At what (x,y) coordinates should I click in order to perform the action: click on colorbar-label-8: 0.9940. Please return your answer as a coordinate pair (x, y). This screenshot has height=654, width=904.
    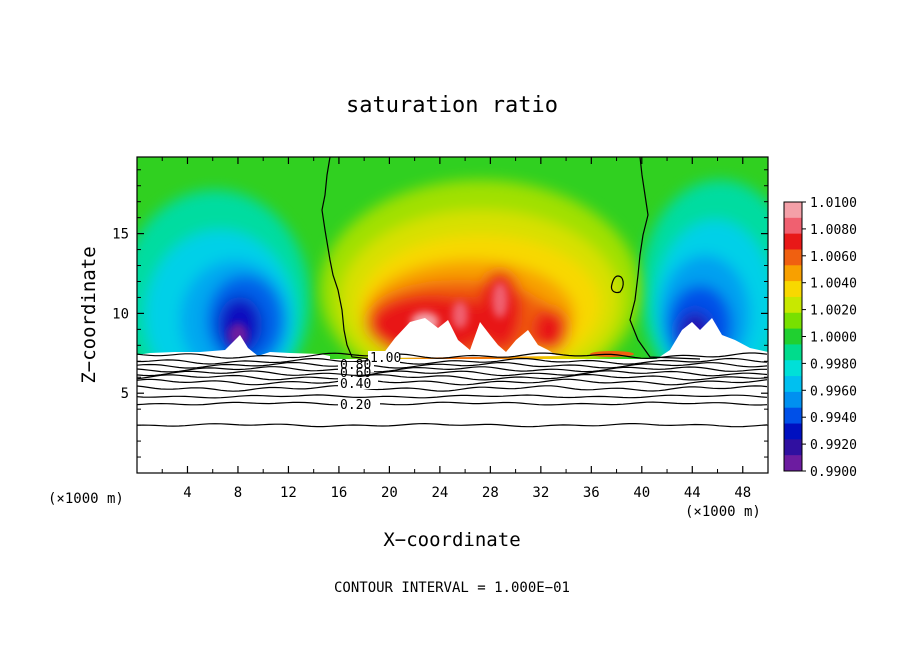
    Looking at the image, I should click on (833, 418).